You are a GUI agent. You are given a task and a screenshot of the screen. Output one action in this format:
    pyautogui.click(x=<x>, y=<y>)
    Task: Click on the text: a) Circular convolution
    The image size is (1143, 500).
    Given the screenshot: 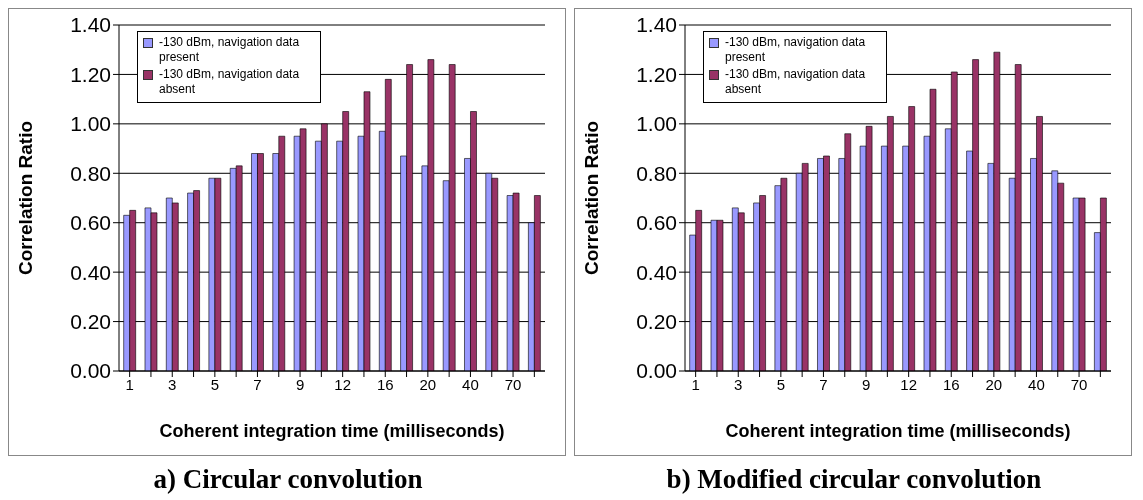 What is the action you would take?
    pyautogui.click(x=288, y=479)
    